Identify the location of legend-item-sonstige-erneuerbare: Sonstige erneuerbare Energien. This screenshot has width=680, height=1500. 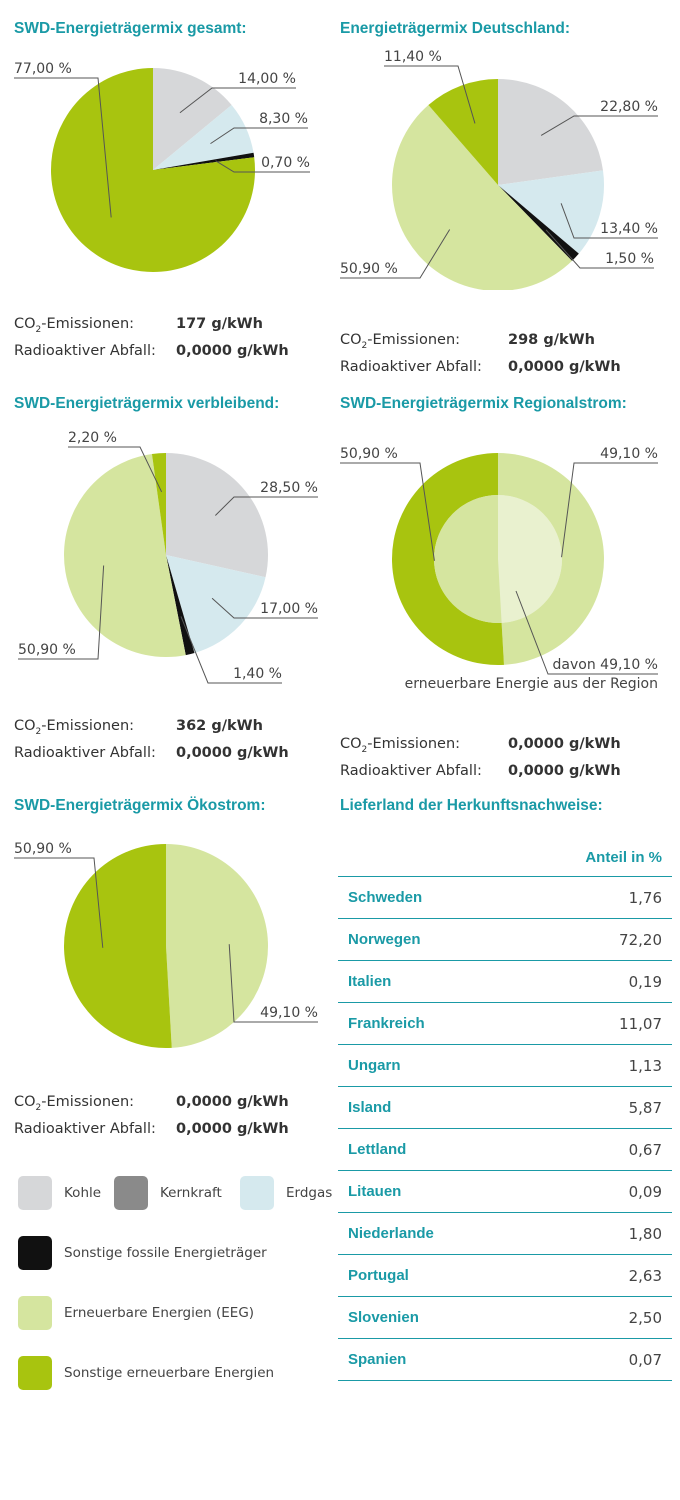
(146, 1373).